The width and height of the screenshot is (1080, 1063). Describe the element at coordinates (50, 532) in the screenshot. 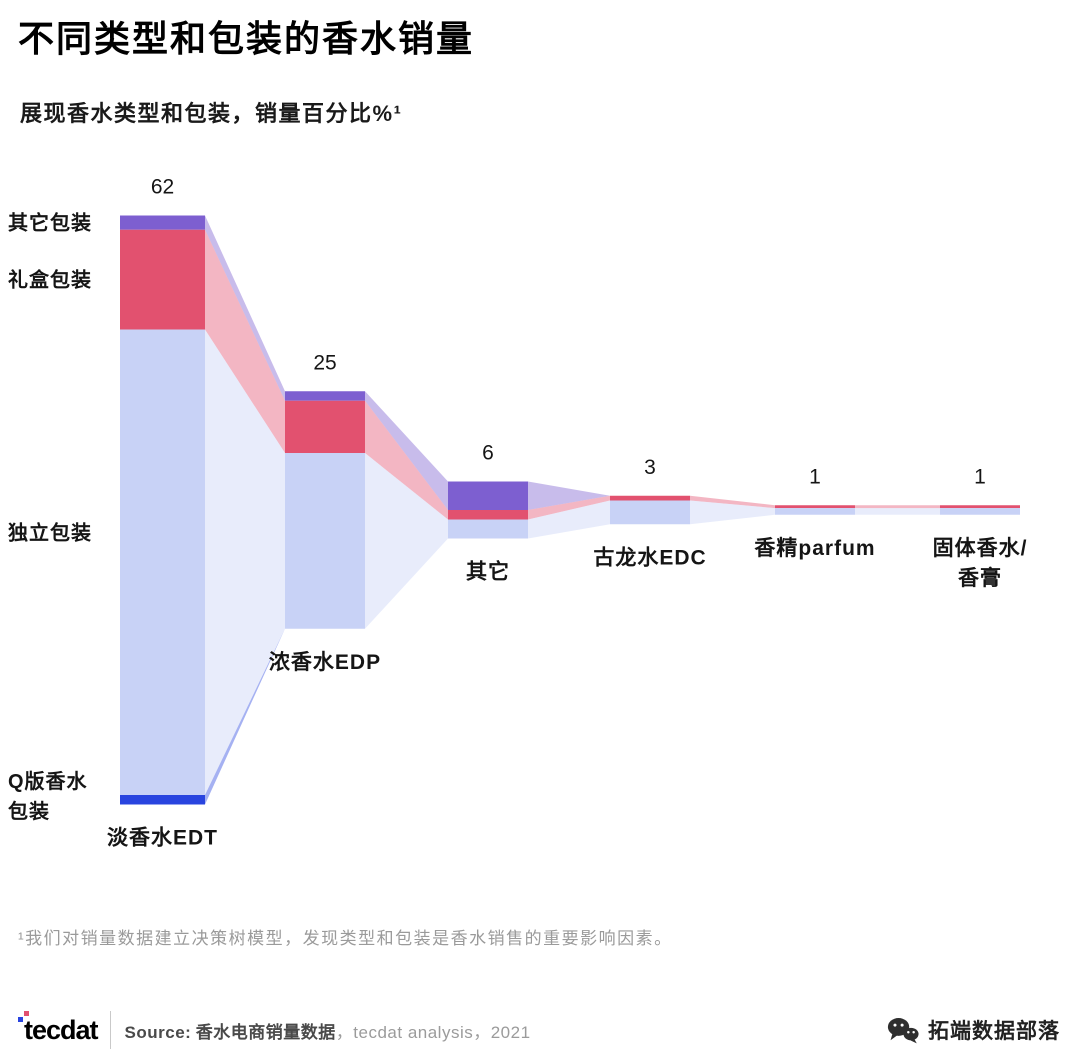

I see `segment-label: 独立包装` at that location.